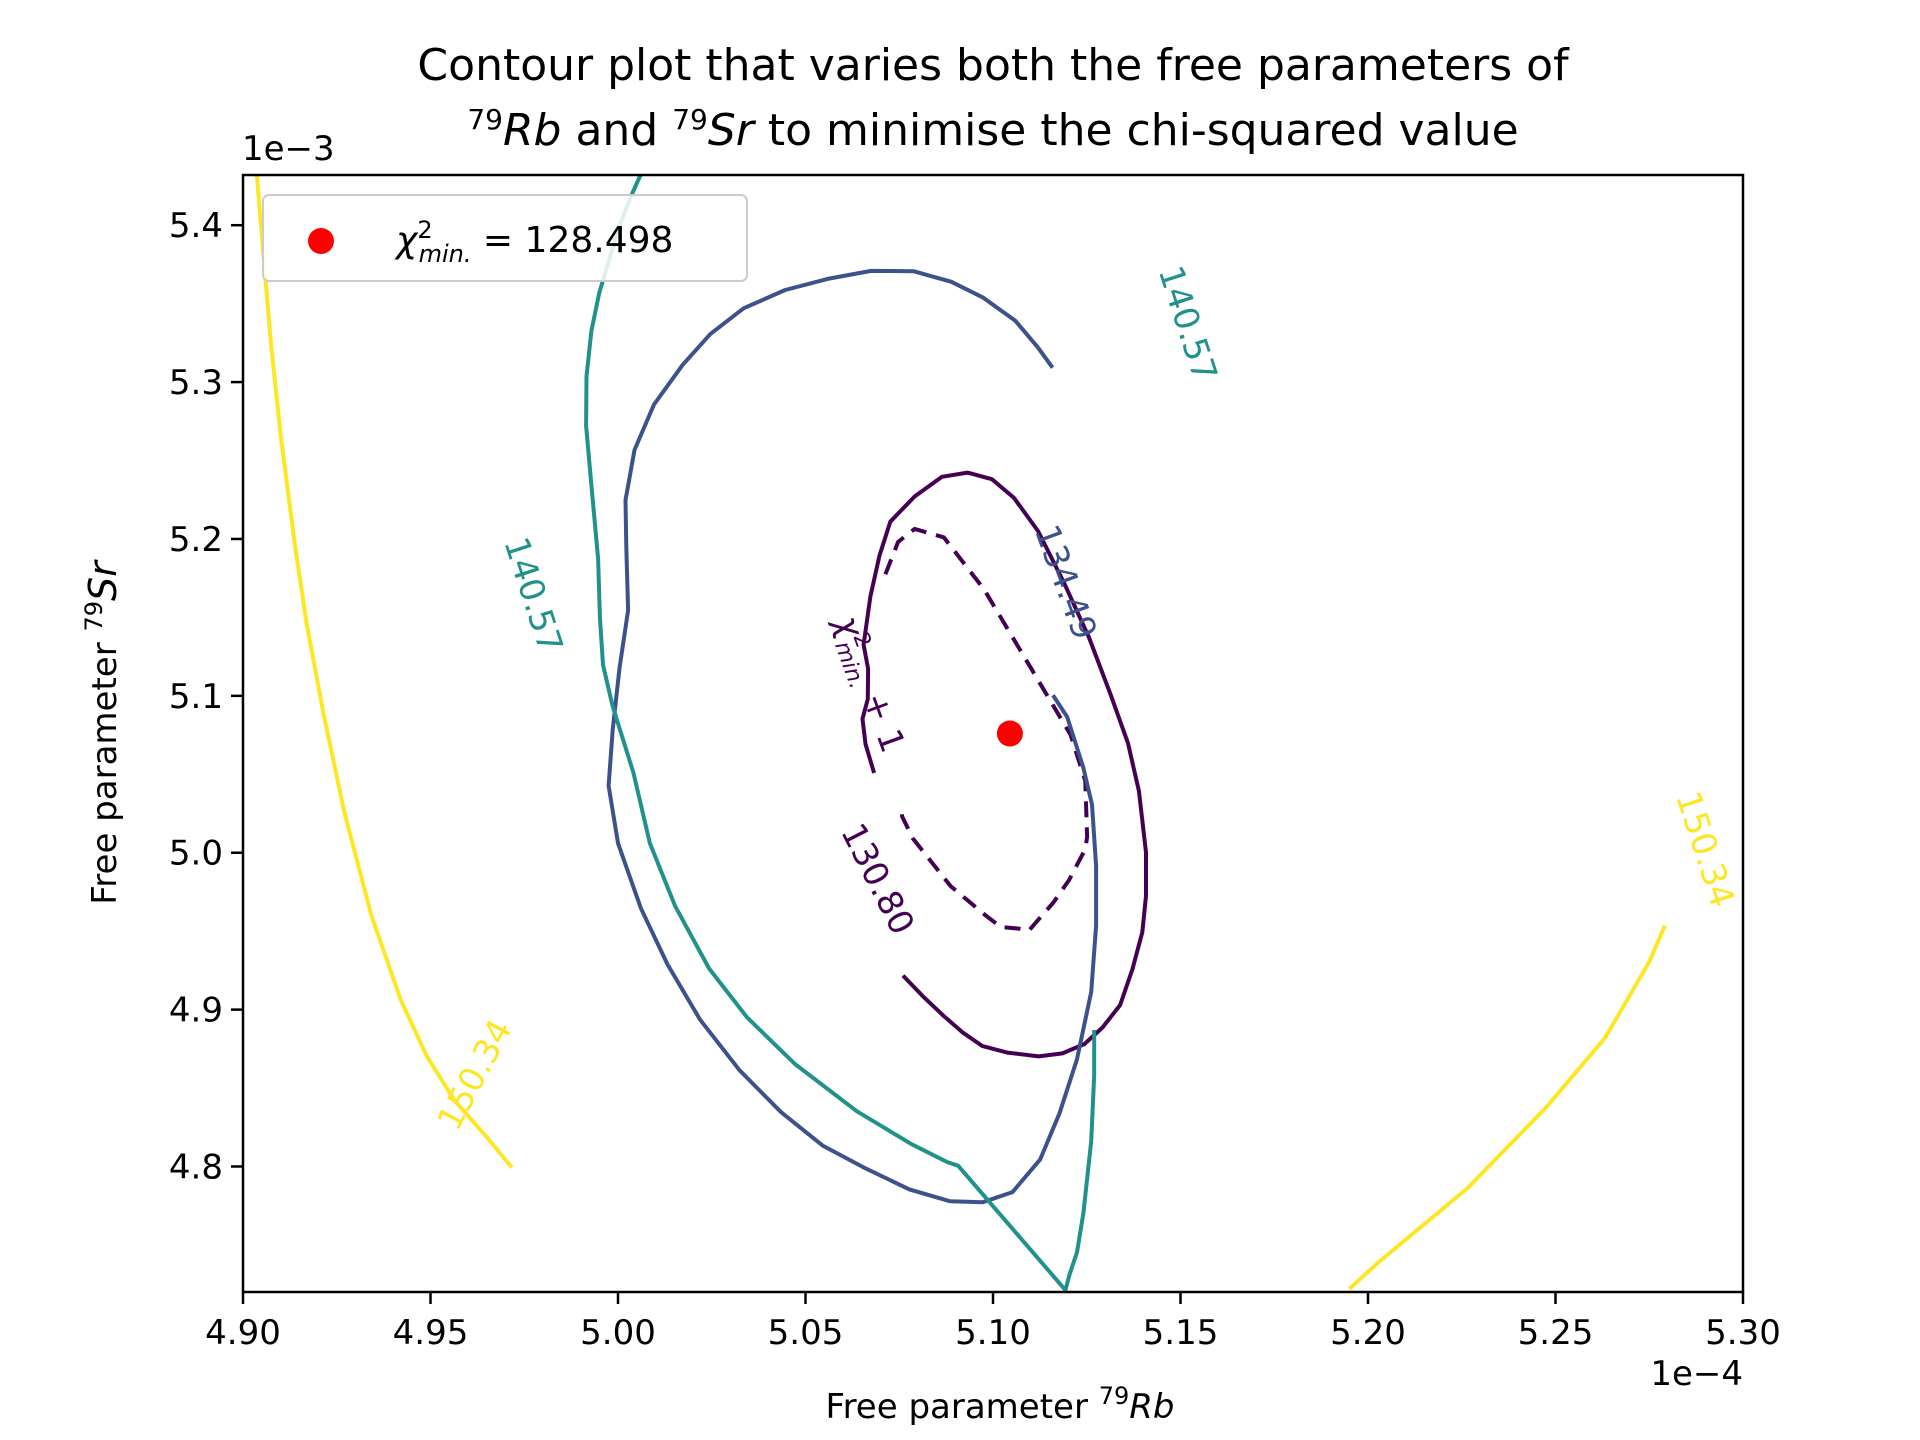  I want to click on y-tick-label: 5.1, so click(196, 697).